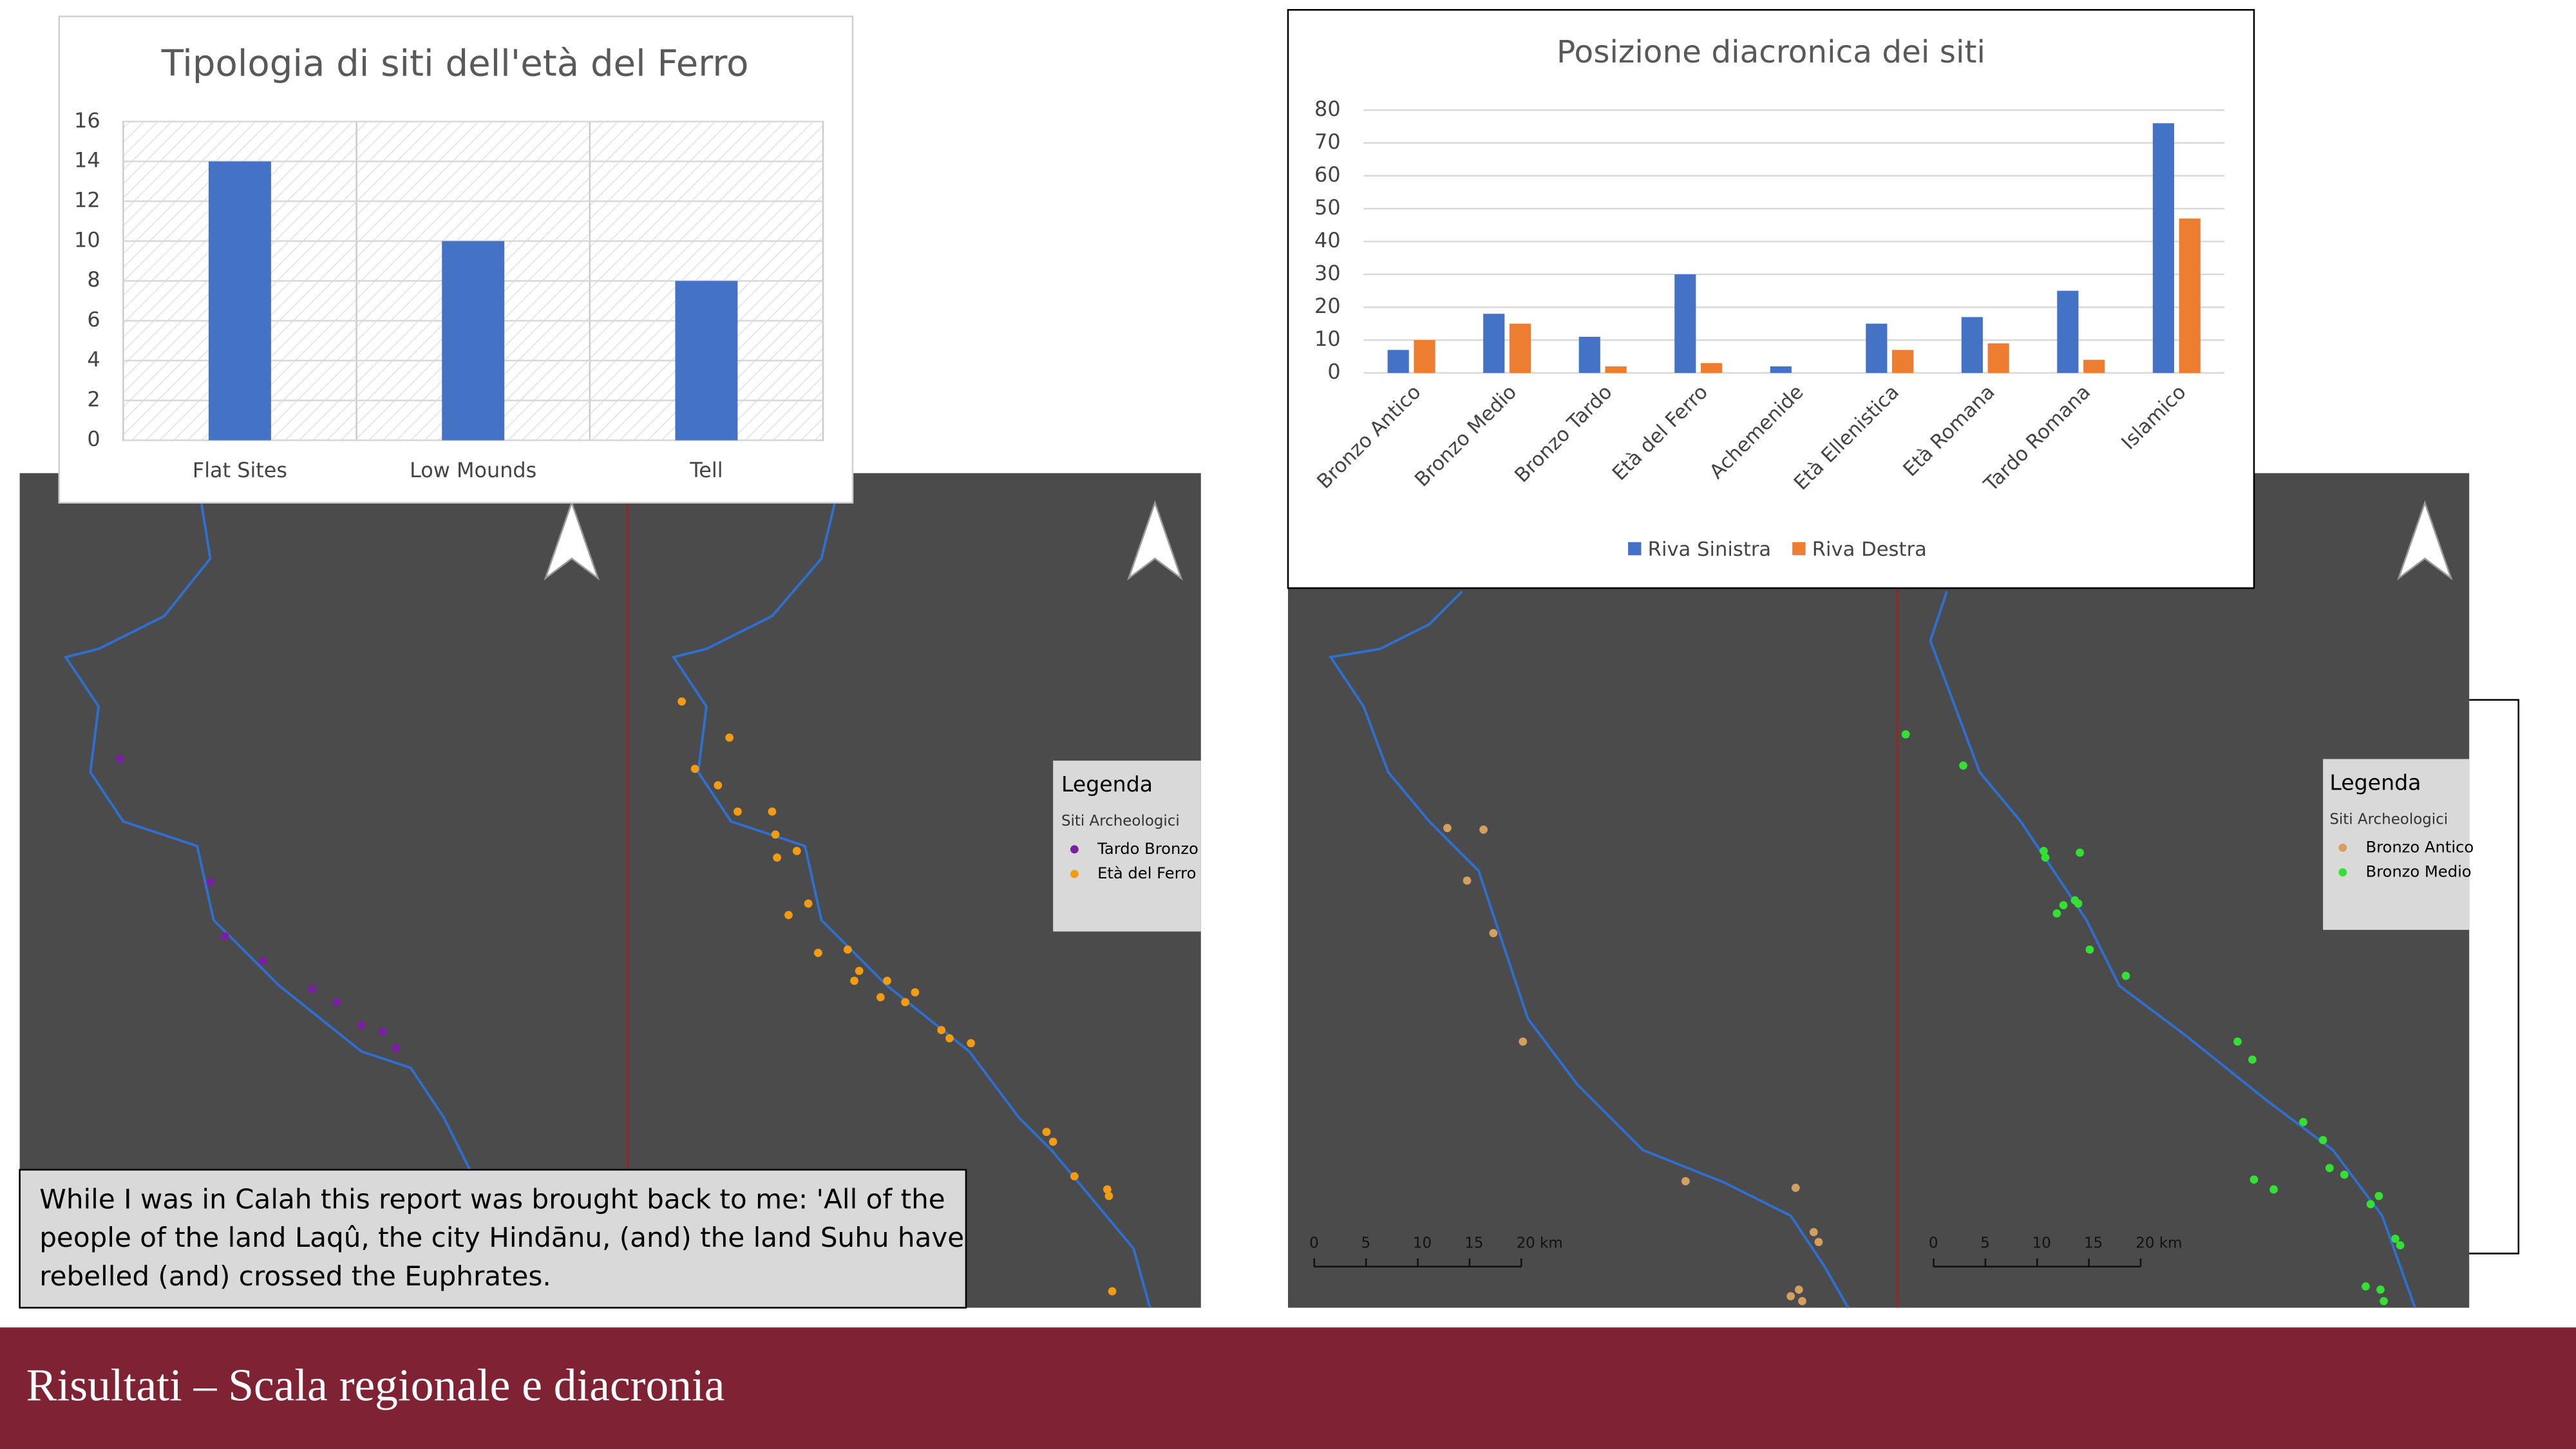  I want to click on y-tick-label: 14, so click(87, 160).